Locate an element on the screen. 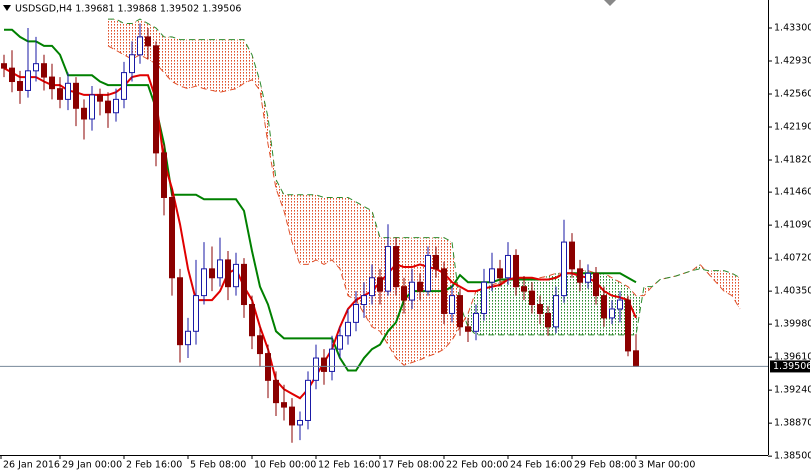 The image size is (811, 473). y-tick-label: 1.41820 is located at coordinates (792, 160).